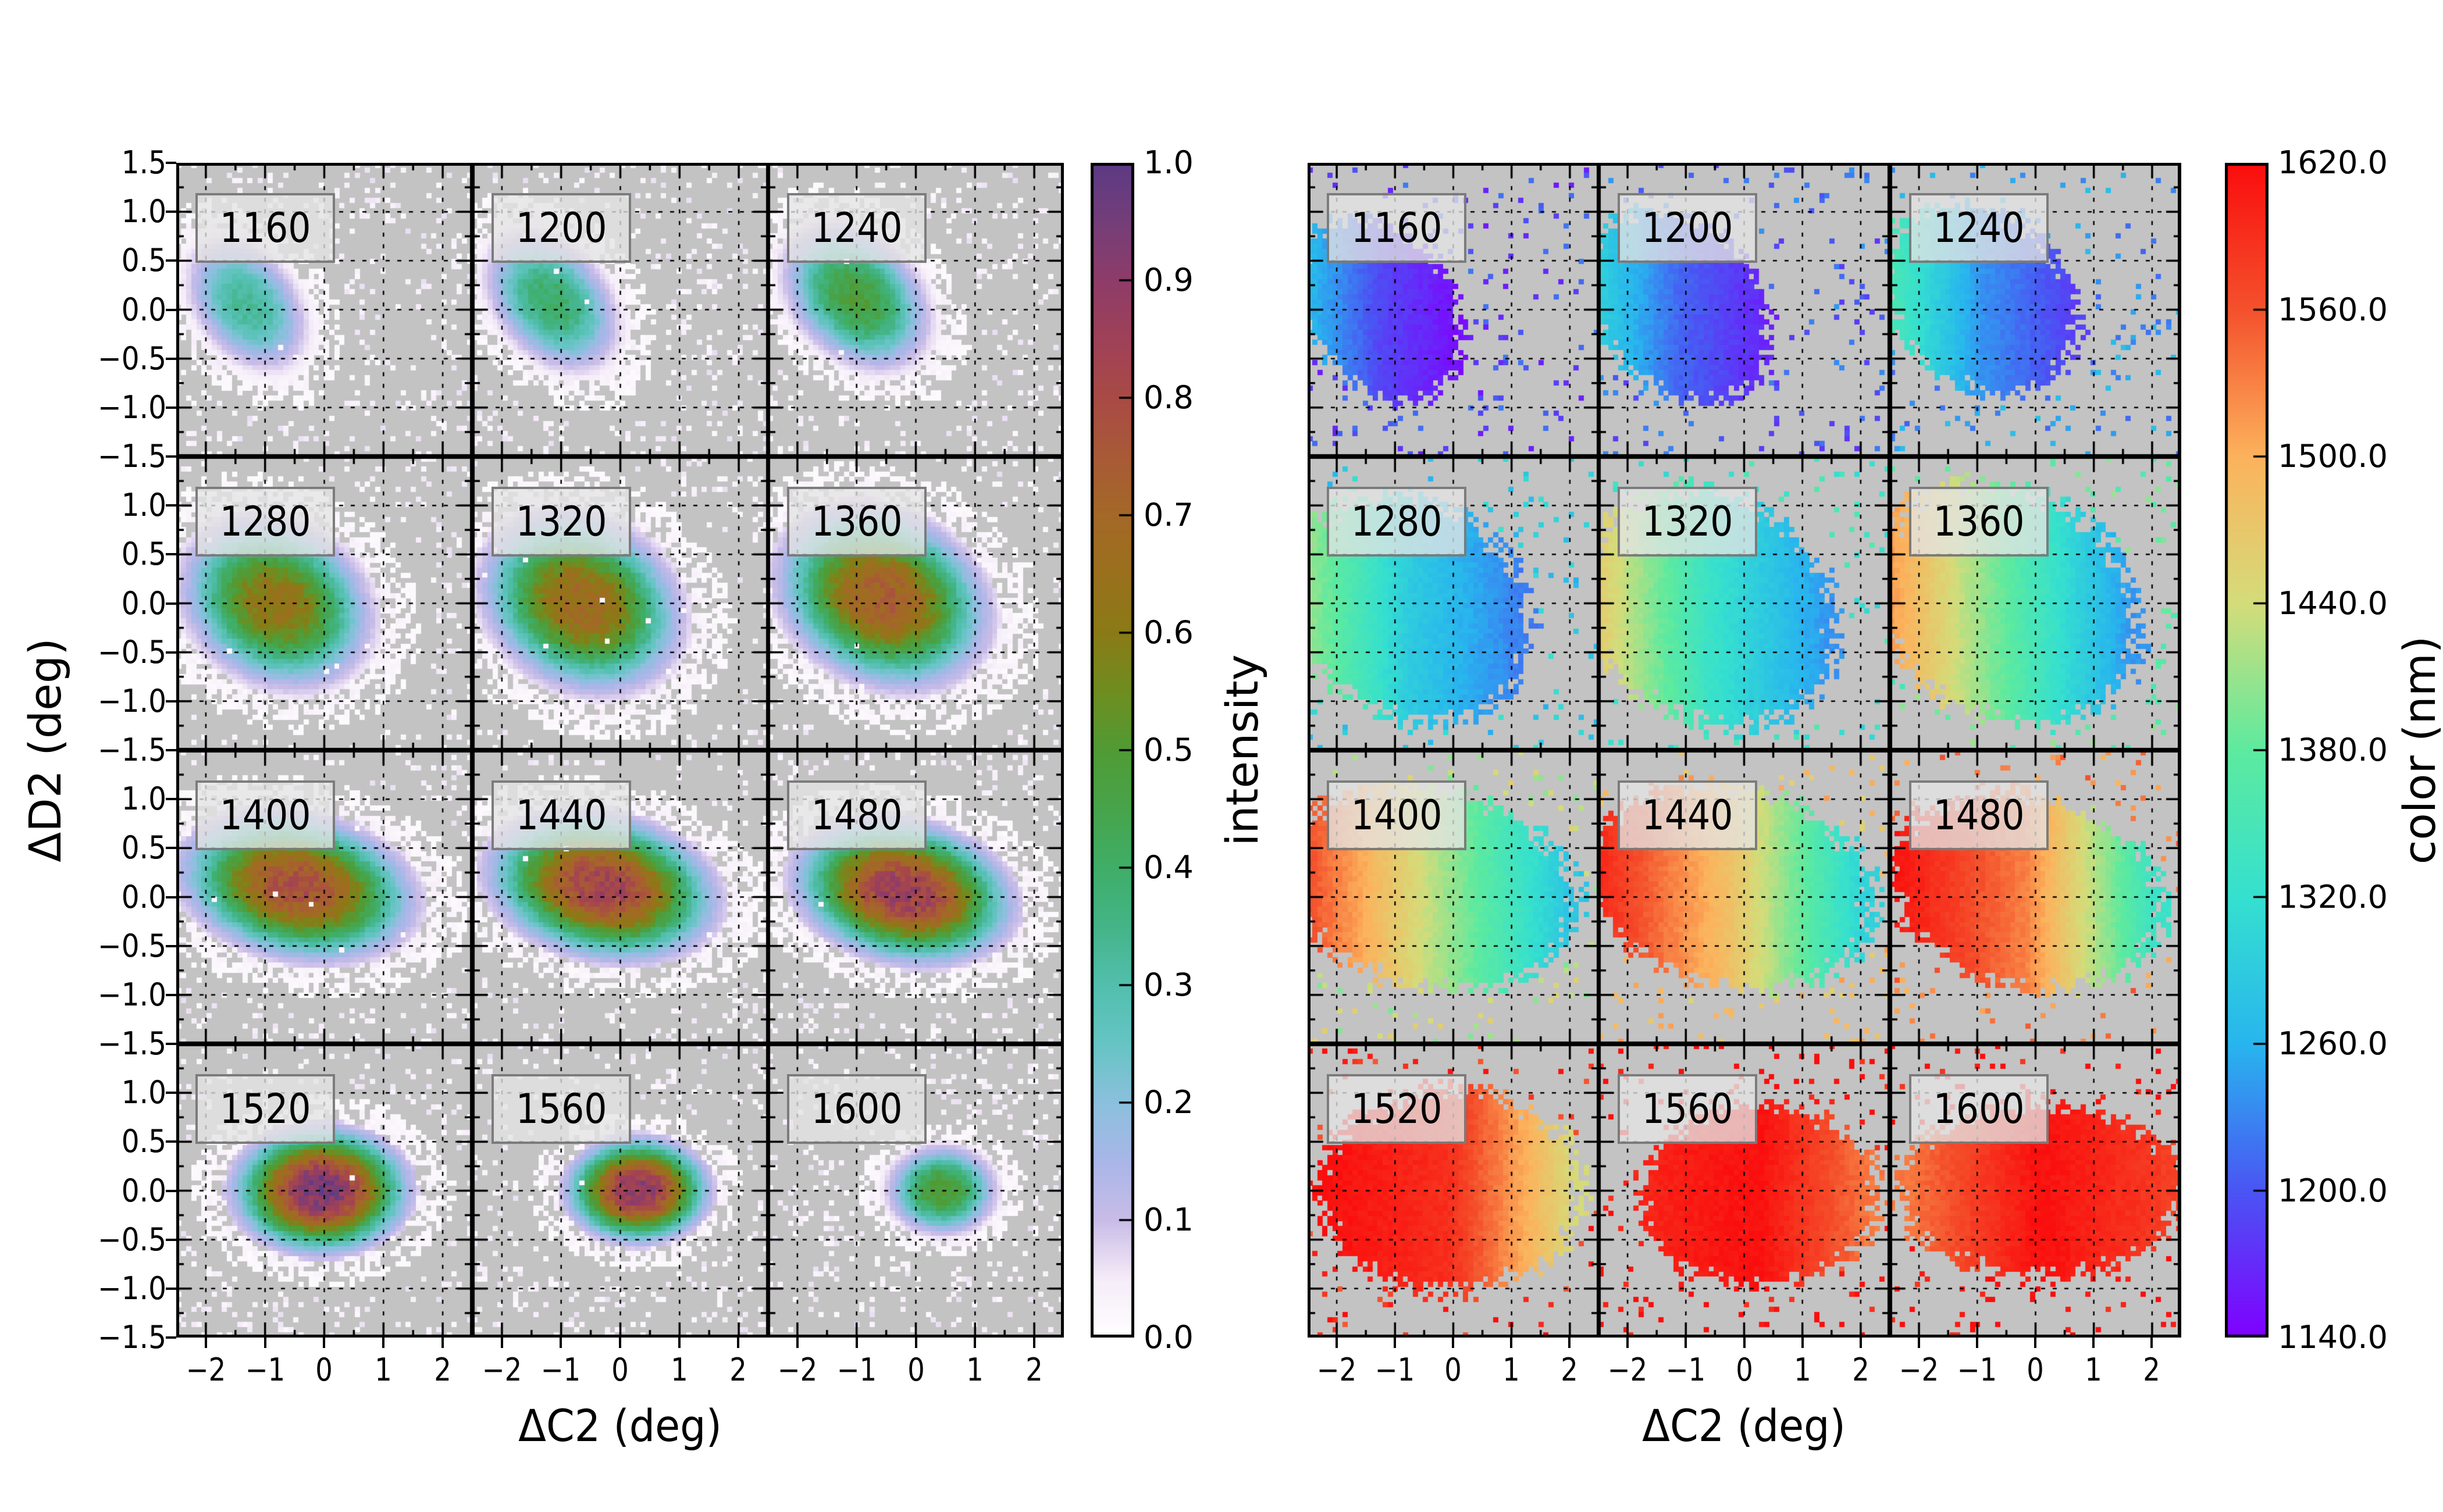  I want to click on heatmap-cell-intensity-panel-1360: 1360, so click(916, 603).